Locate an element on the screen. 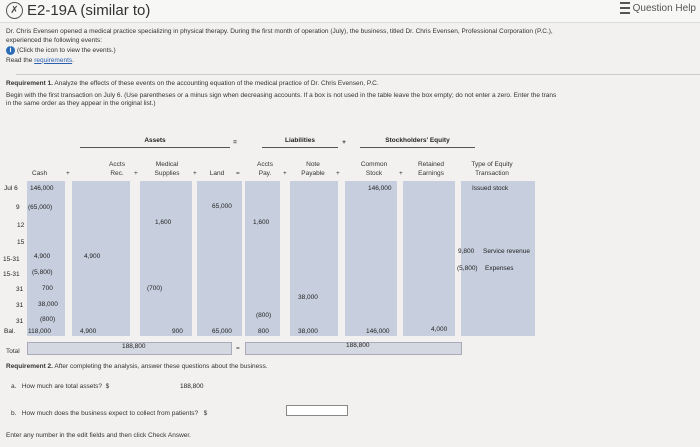 The height and width of the screenshot is (447, 700). supplies-balance: 900 is located at coordinates (177, 331).